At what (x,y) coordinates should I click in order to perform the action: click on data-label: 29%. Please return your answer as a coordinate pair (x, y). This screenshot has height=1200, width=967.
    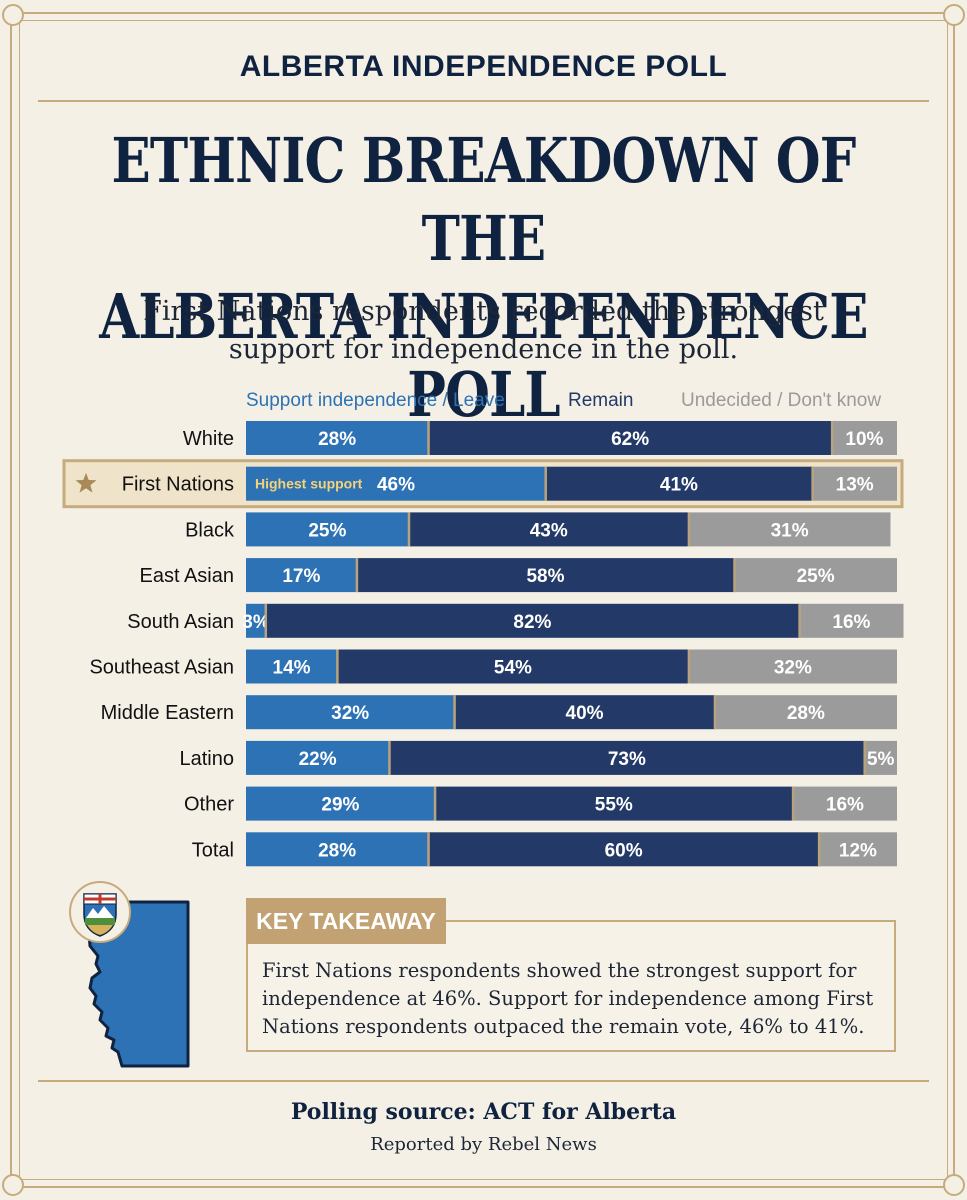
    Looking at the image, I should click on (340, 805).